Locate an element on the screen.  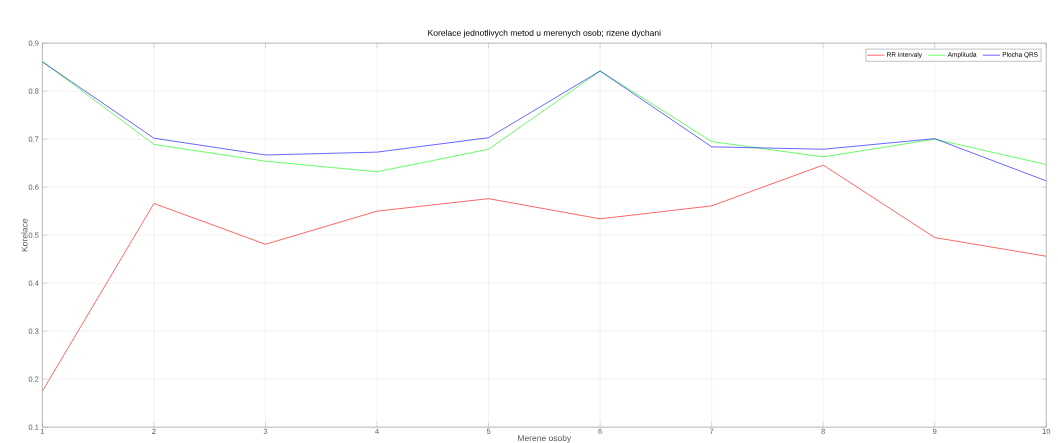
chart-title: Korelace jednotlivych metod u merenych osob; rizene dychani is located at coordinates (544, 33).